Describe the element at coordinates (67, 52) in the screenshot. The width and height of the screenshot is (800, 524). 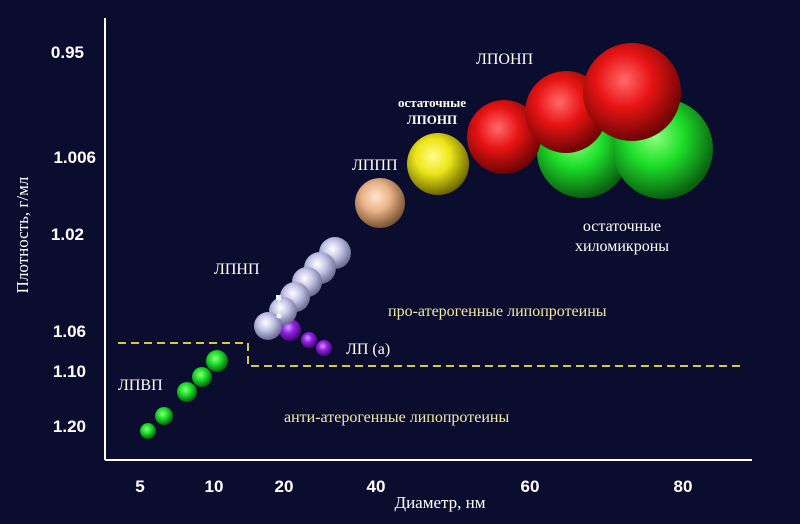
I see `y-tick-label: 0.95` at that location.